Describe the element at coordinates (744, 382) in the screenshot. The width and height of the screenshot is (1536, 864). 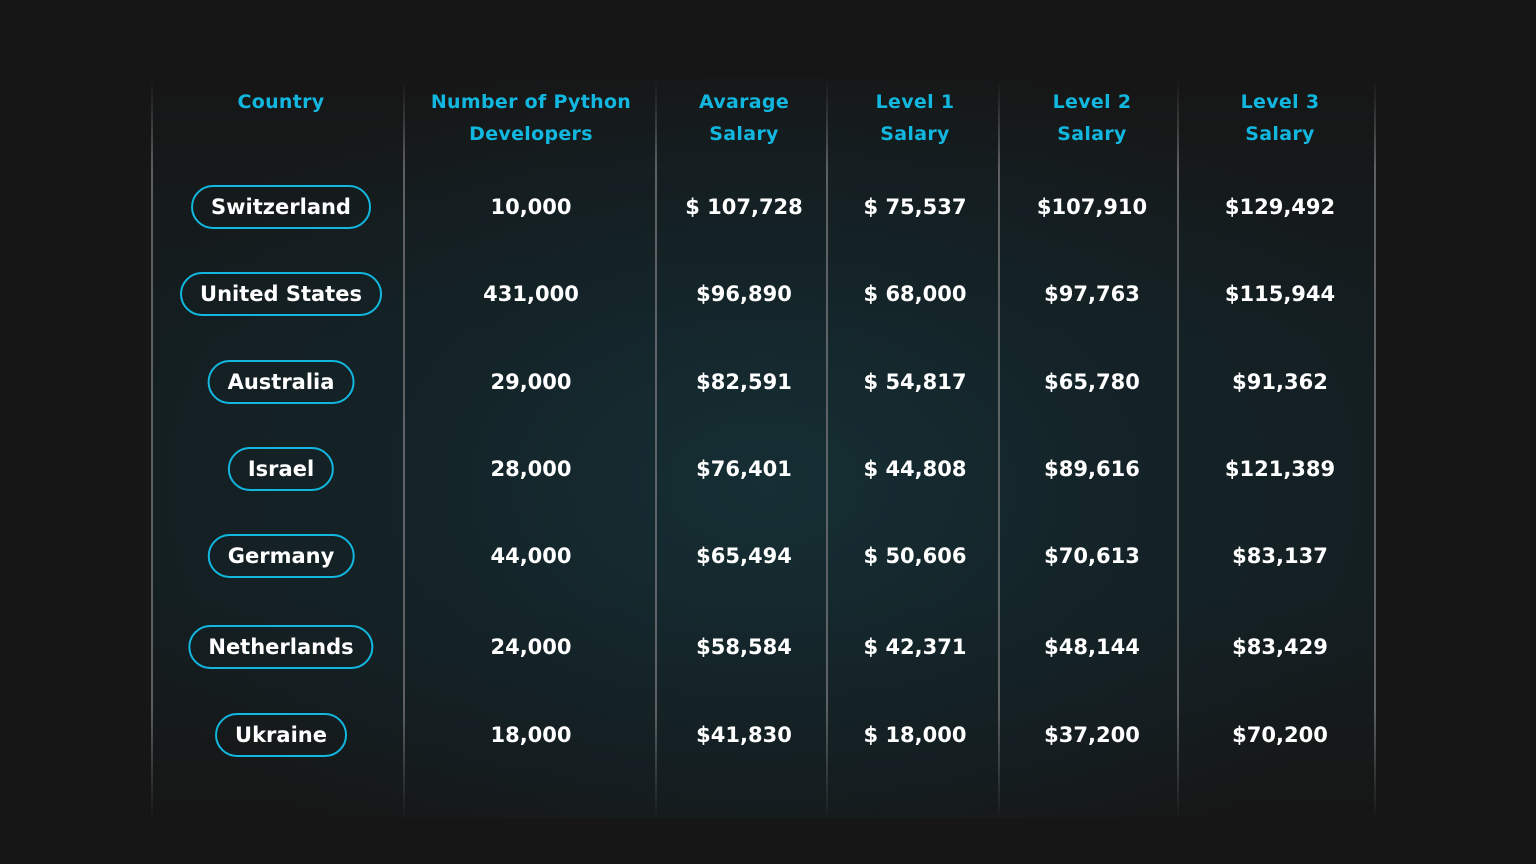
I see `table-cell-average-salary: $82,591` at that location.